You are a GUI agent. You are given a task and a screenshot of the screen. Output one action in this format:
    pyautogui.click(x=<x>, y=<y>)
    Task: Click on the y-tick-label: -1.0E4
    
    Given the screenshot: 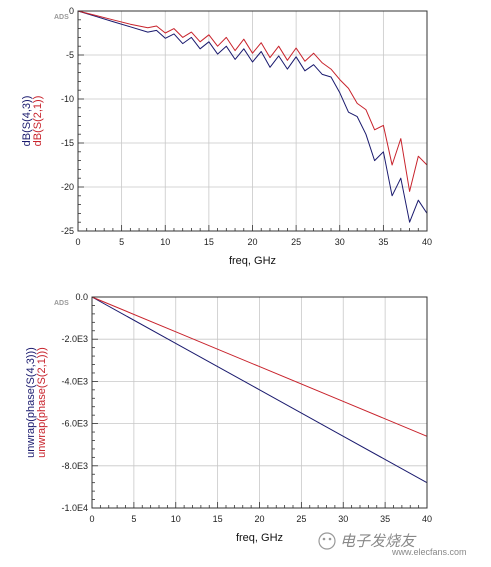 What is the action you would take?
    pyautogui.click(x=74, y=508)
    